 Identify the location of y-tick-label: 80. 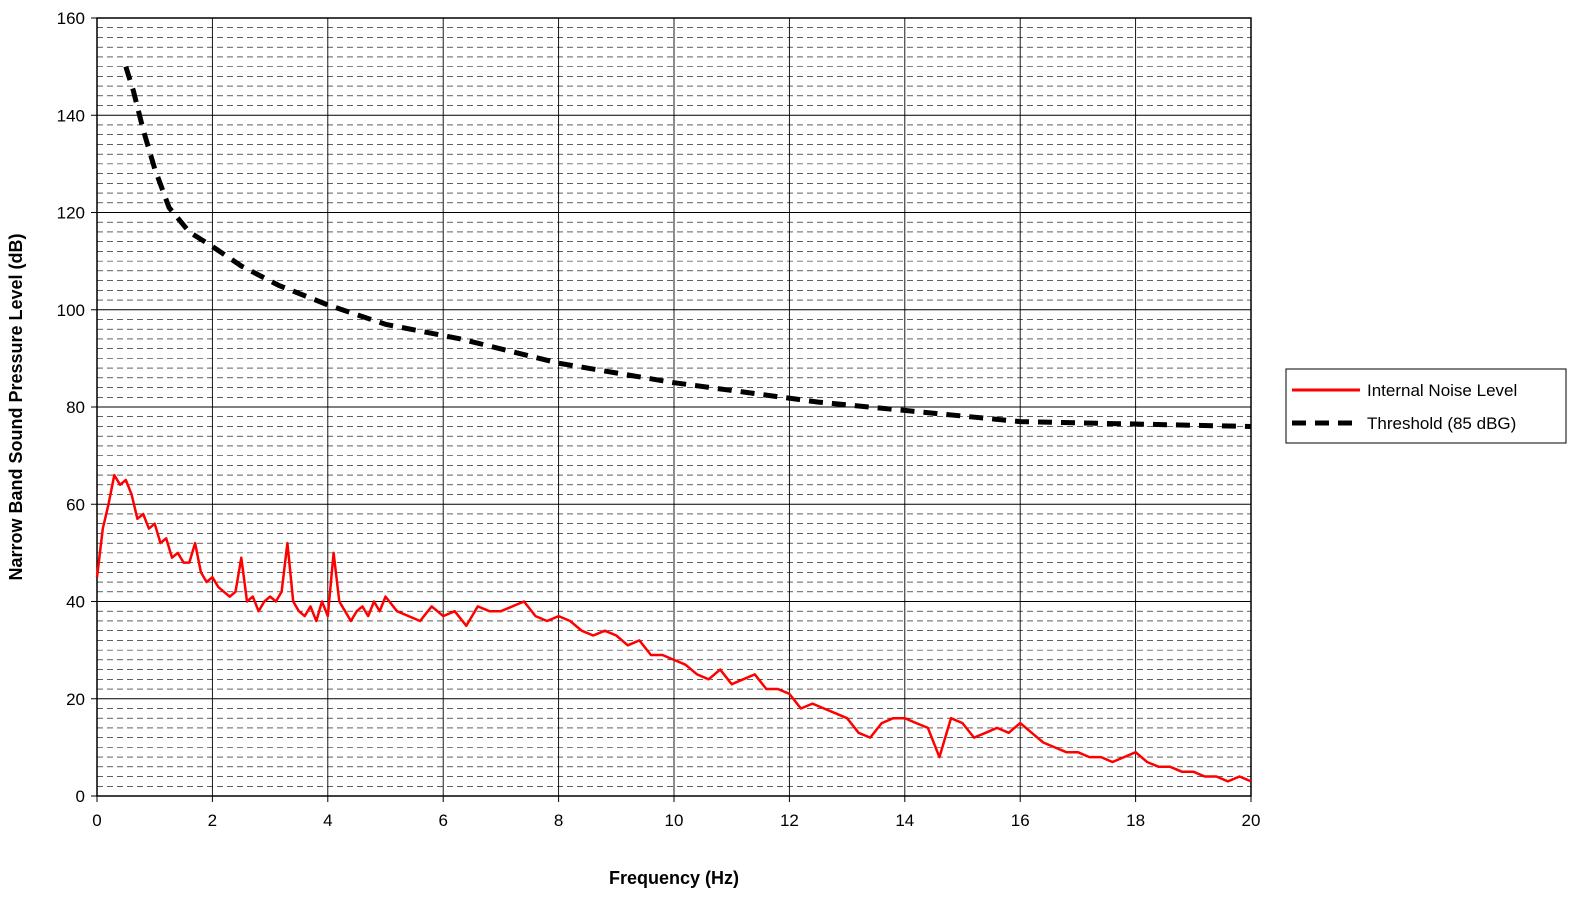
(75, 407).